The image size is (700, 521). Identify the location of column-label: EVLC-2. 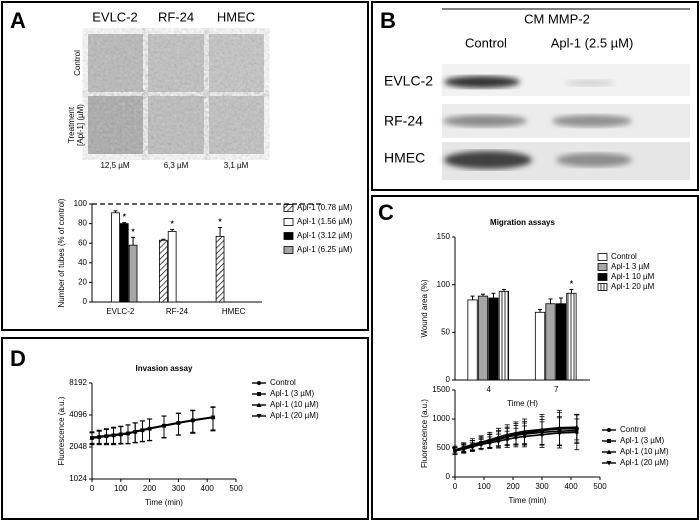
(115, 16).